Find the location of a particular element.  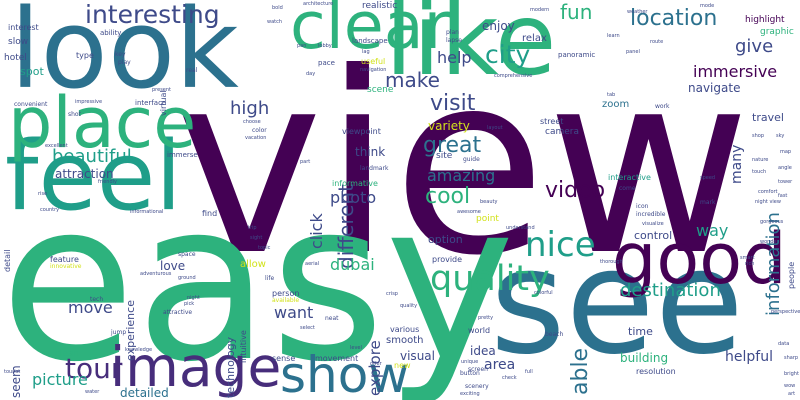

word-beauty: beauty is located at coordinates (489, 202).